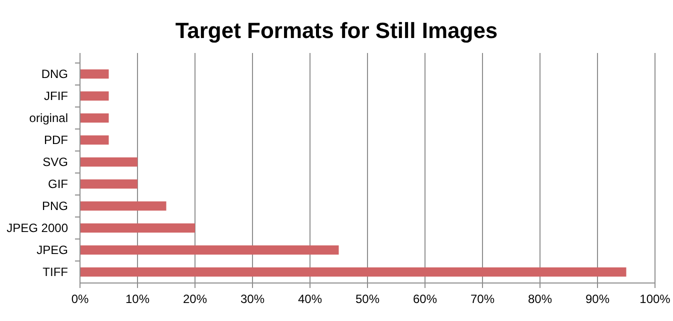 Image resolution: width=673 pixels, height=321 pixels. I want to click on y-tick-label: JPEG 2000, so click(37, 228).